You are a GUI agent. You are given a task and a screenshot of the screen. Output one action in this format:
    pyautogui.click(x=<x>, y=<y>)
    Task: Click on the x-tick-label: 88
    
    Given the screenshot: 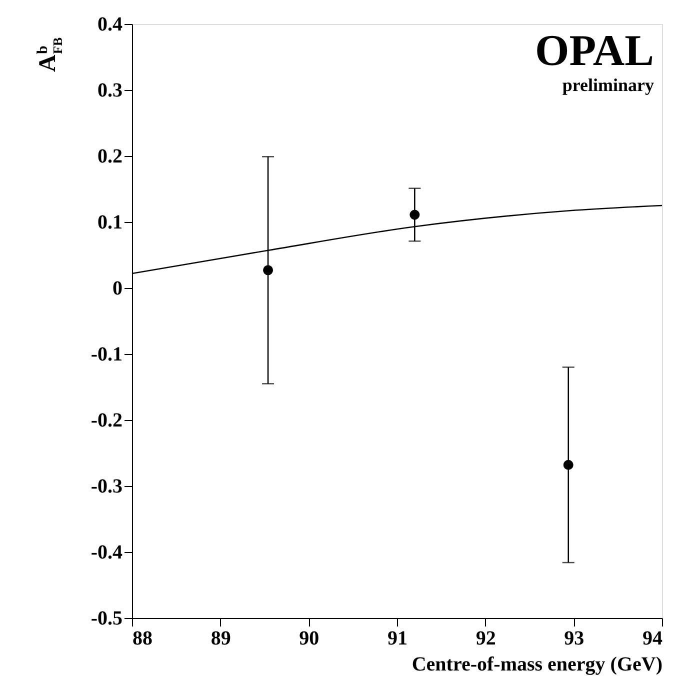 What is the action you would take?
    pyautogui.click(x=142, y=639)
    